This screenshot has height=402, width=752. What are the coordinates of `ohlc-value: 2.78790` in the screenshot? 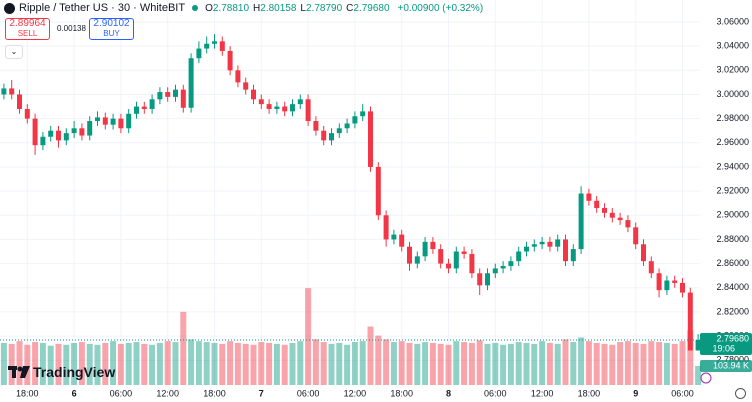 It's located at (324, 8).